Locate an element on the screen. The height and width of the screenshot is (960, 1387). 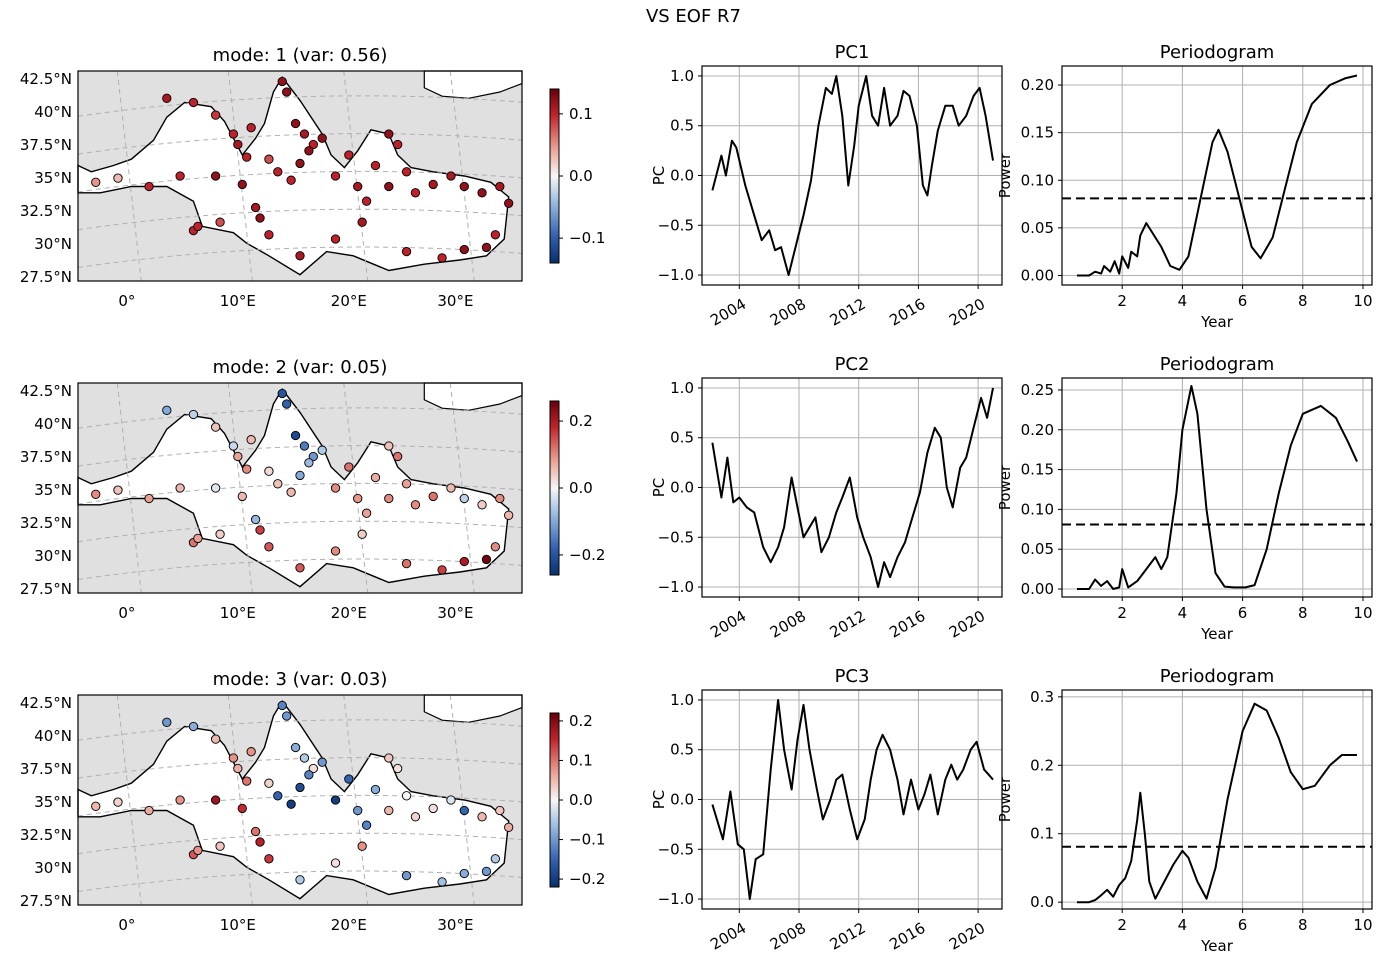
x-tick-label: 10 is located at coordinates (1362, 301).